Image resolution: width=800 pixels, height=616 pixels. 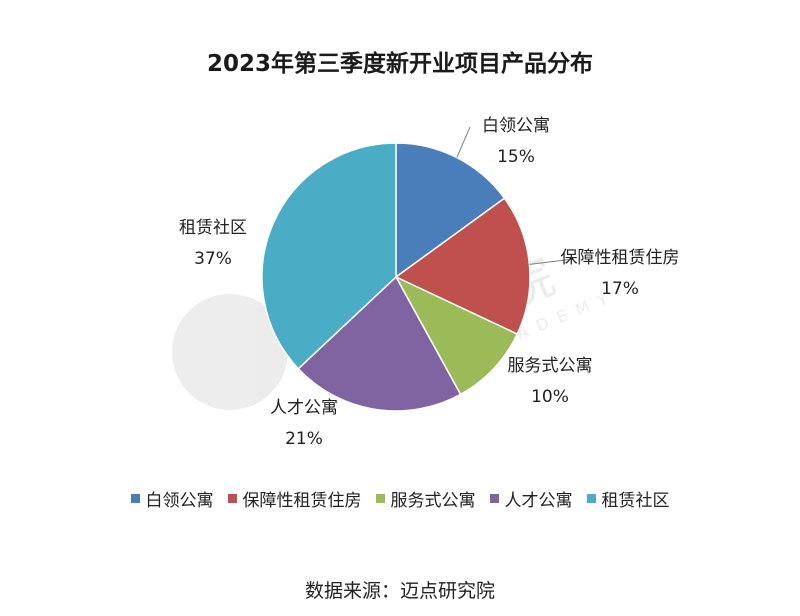 What do you see at coordinates (516, 126) in the screenshot?
I see `slice-label: 白领公寓` at bounding box center [516, 126].